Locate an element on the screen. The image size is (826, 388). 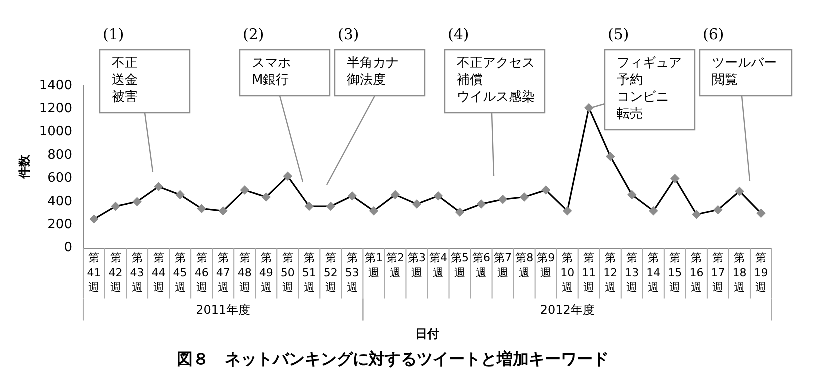
y-tick-label: 0 is located at coordinates (68, 248).